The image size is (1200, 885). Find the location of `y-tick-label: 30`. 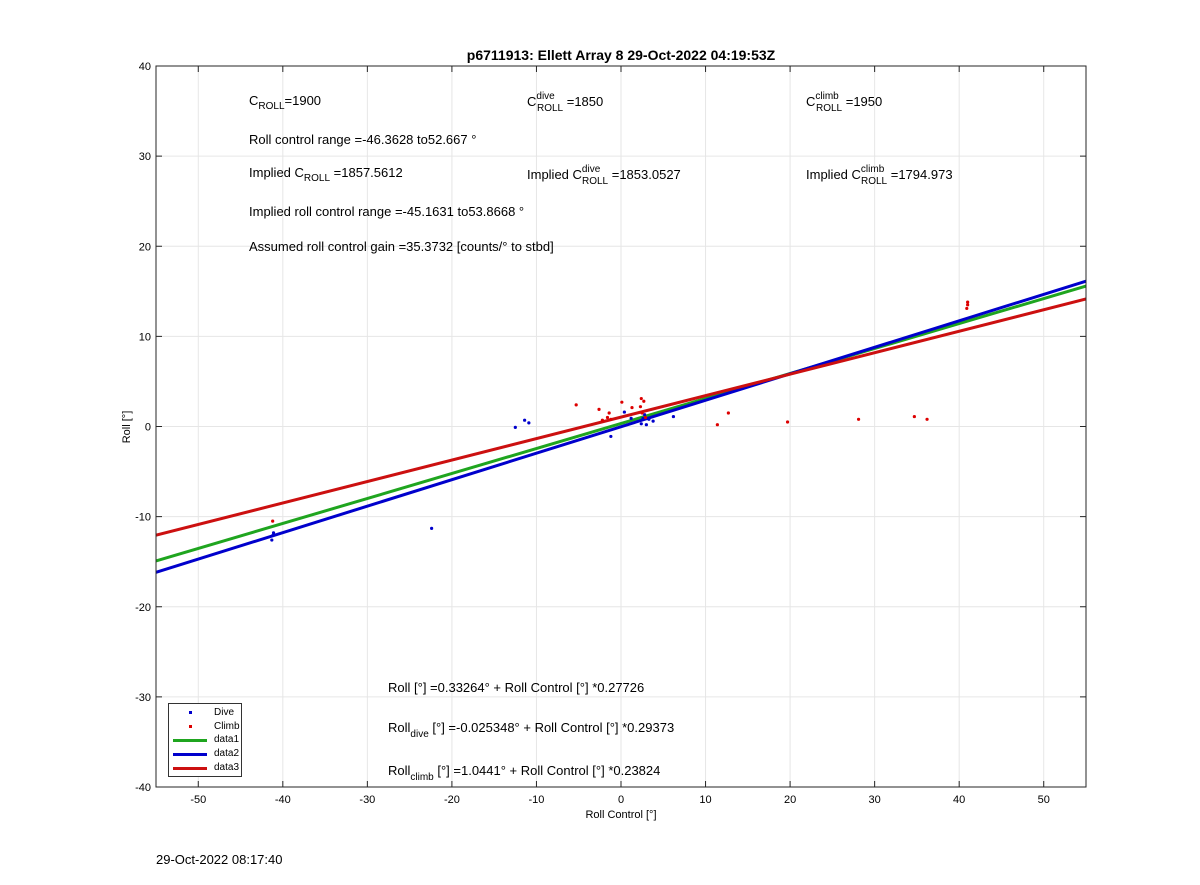

y-tick-label: 30 is located at coordinates (145, 157).